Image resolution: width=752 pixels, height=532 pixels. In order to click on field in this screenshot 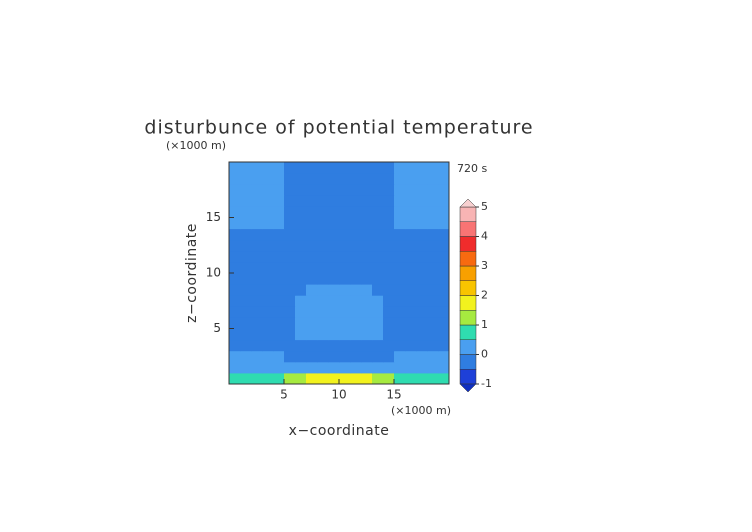, I will do `click(339, 273)`.